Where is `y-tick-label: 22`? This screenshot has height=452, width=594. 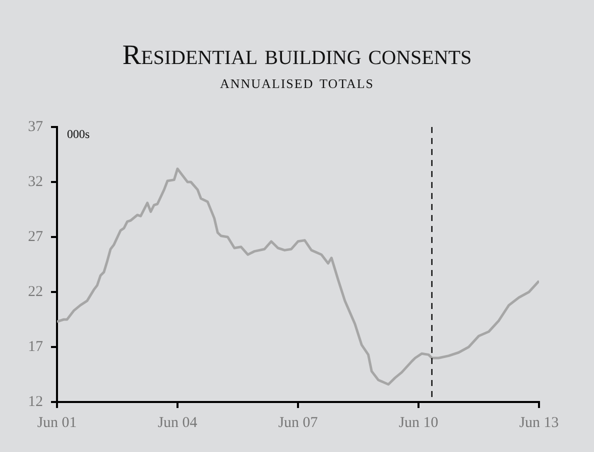 y-tick-label: 22 is located at coordinates (35, 292).